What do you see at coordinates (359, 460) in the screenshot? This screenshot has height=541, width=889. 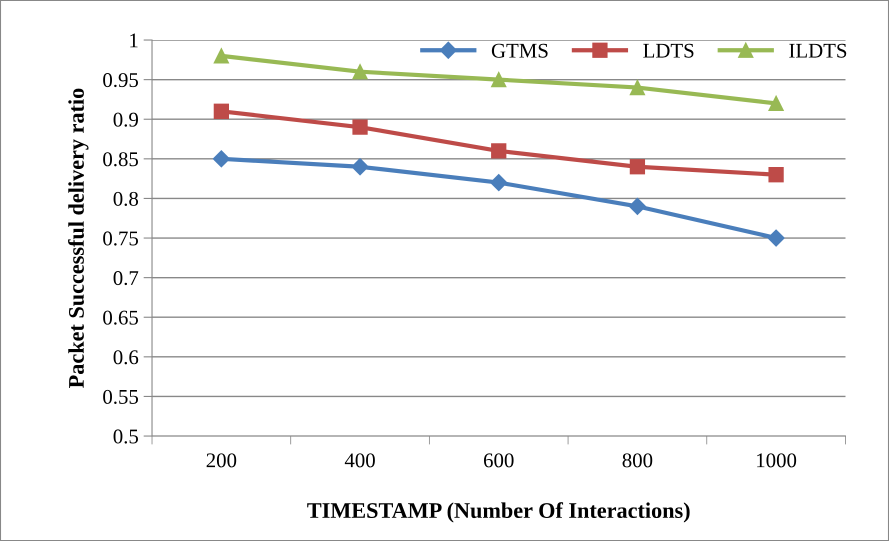 I see `x-tick-label: 400` at bounding box center [359, 460].